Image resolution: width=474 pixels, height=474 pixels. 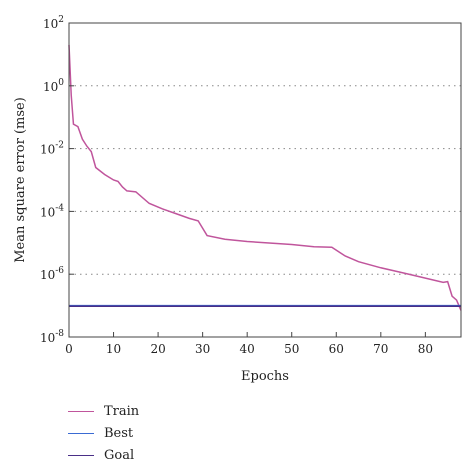 I want to click on x-axis-ticks: 0 10 20 30 40 50 60 70 80, so click(x=249, y=344).